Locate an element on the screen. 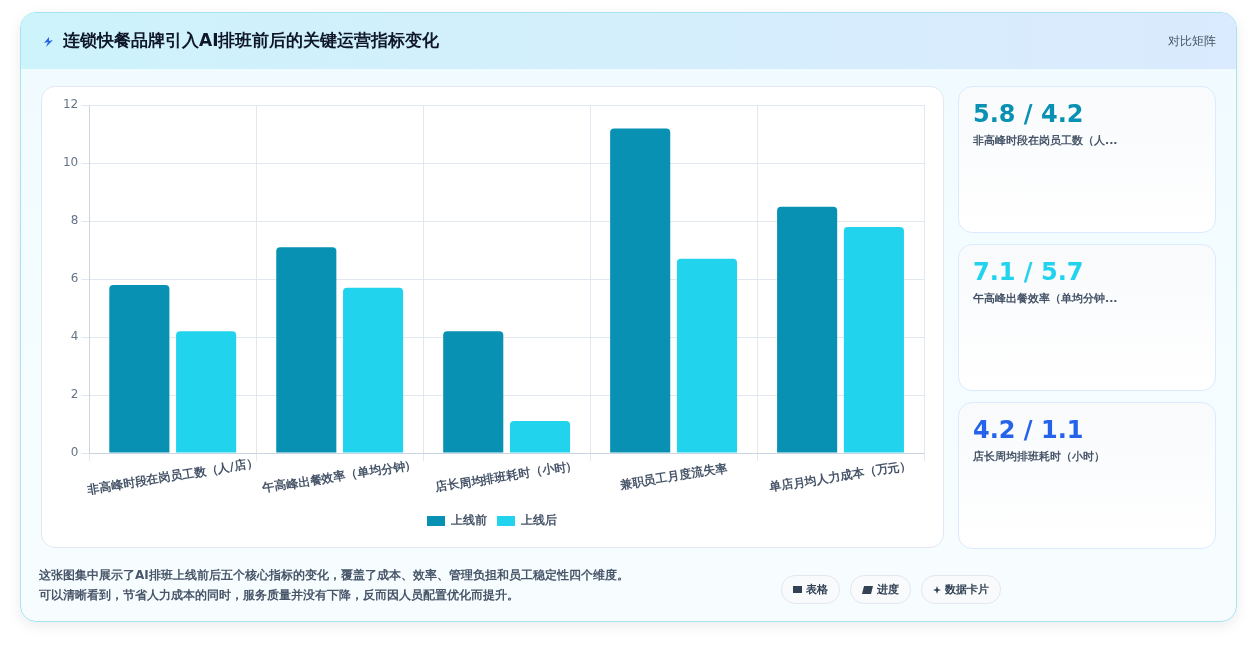 This screenshot has width=1255, height=650. text: 对比矩阵 is located at coordinates (1192, 41).